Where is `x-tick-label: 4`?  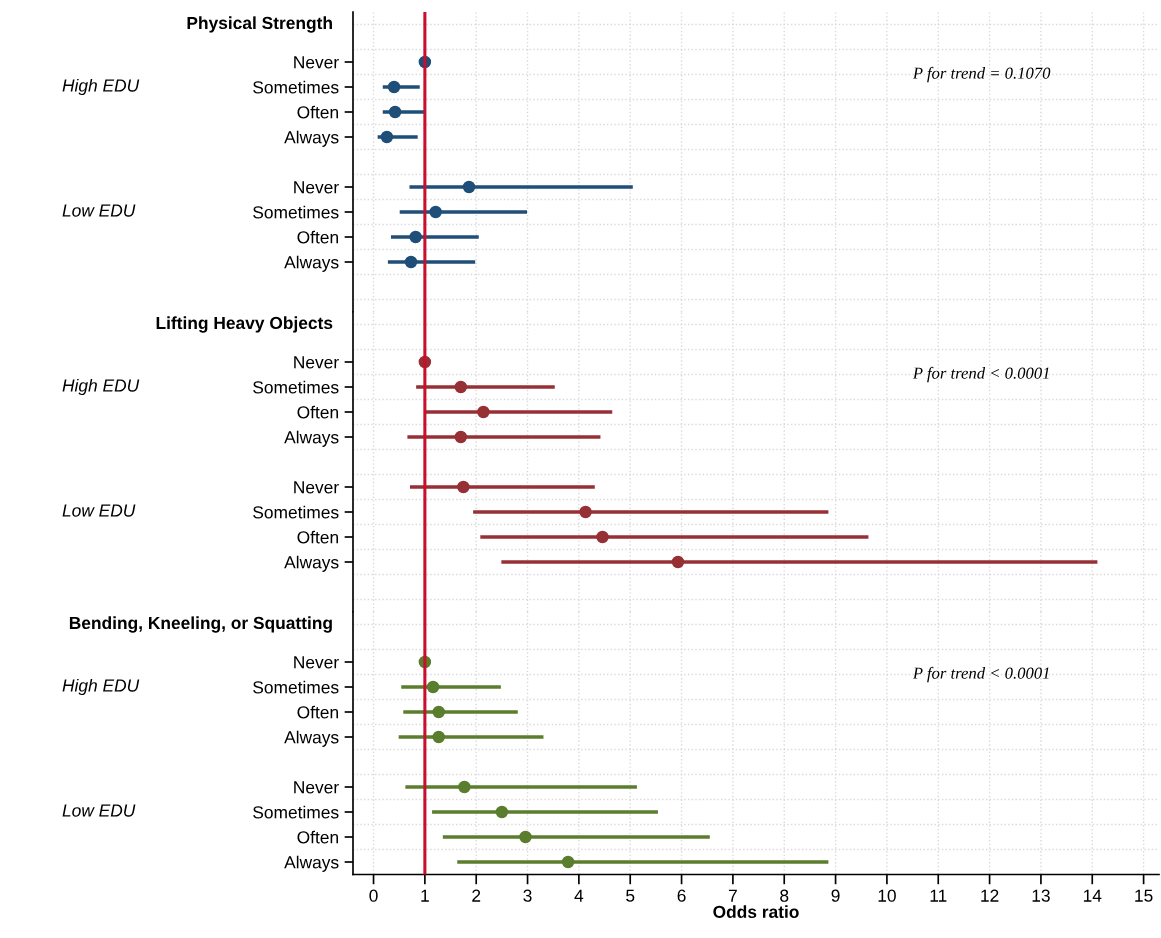 x-tick-label: 4 is located at coordinates (579, 895).